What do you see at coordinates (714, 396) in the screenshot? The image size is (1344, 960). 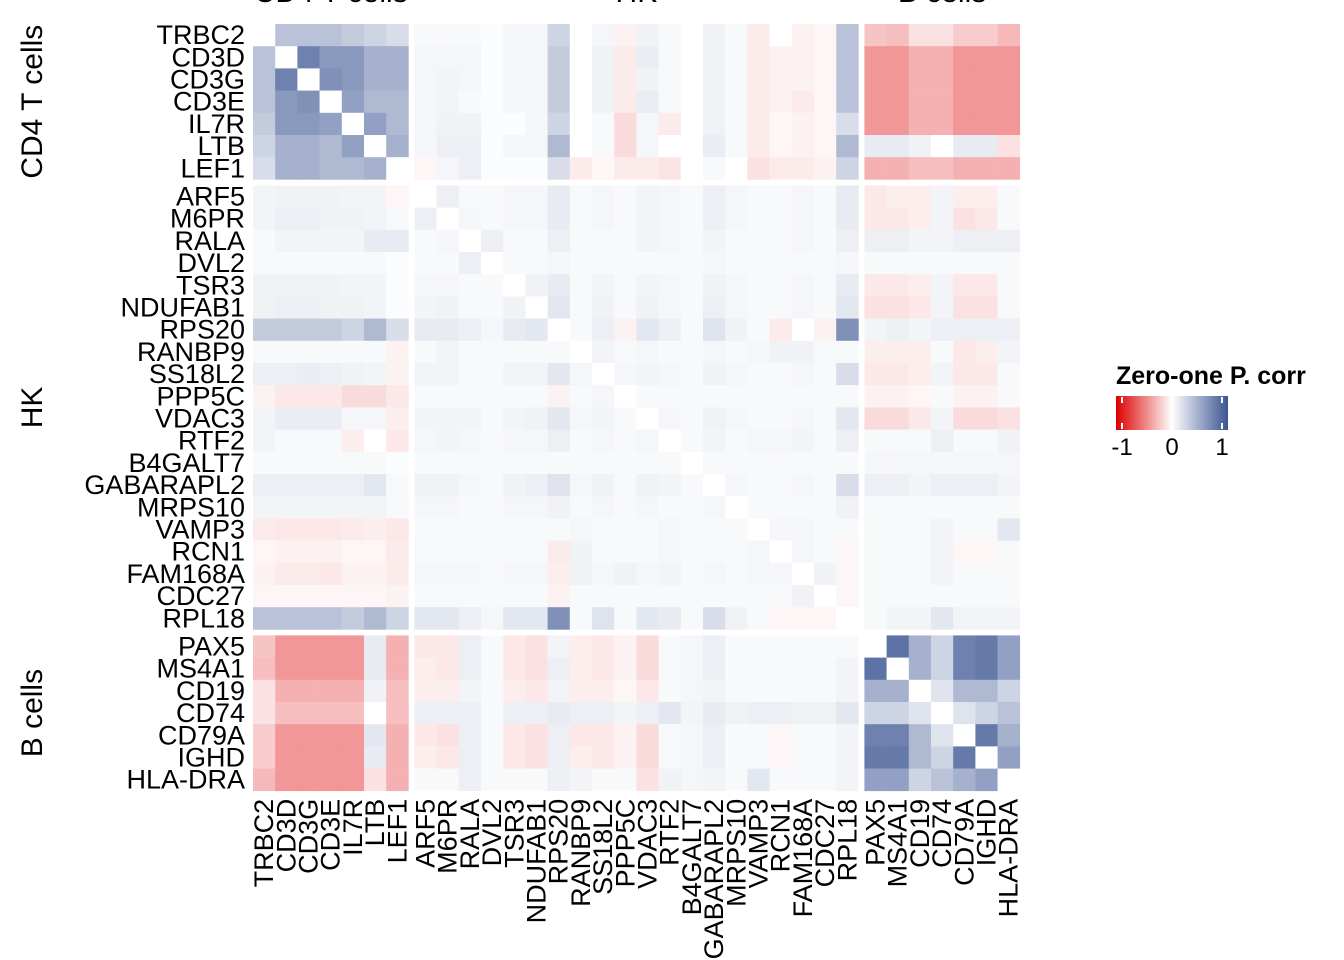 I see `heatmap-cell-PPP5C-GABARAPL2` at bounding box center [714, 396].